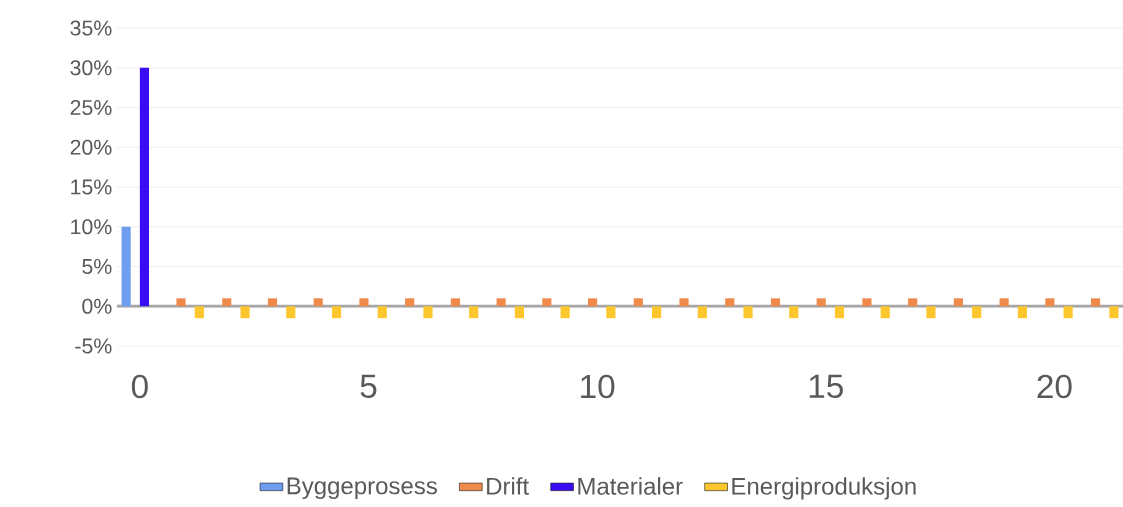  Describe the element at coordinates (91, 28) in the screenshot. I see `y-tick-label: 35%` at that location.